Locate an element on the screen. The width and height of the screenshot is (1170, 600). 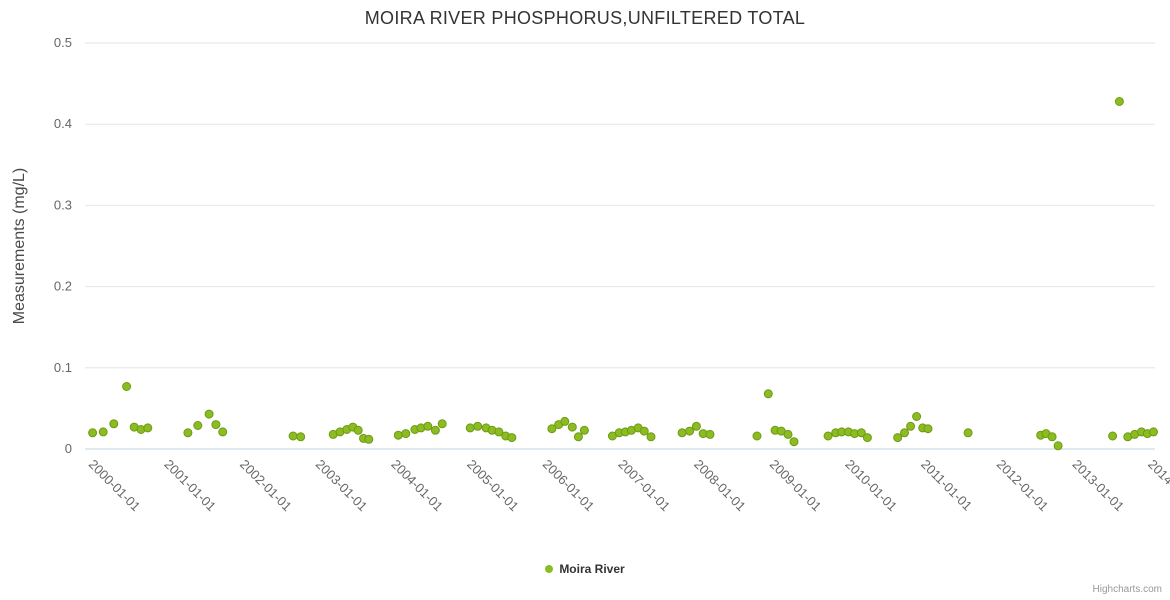
legend-marker-icon is located at coordinates (549, 569).